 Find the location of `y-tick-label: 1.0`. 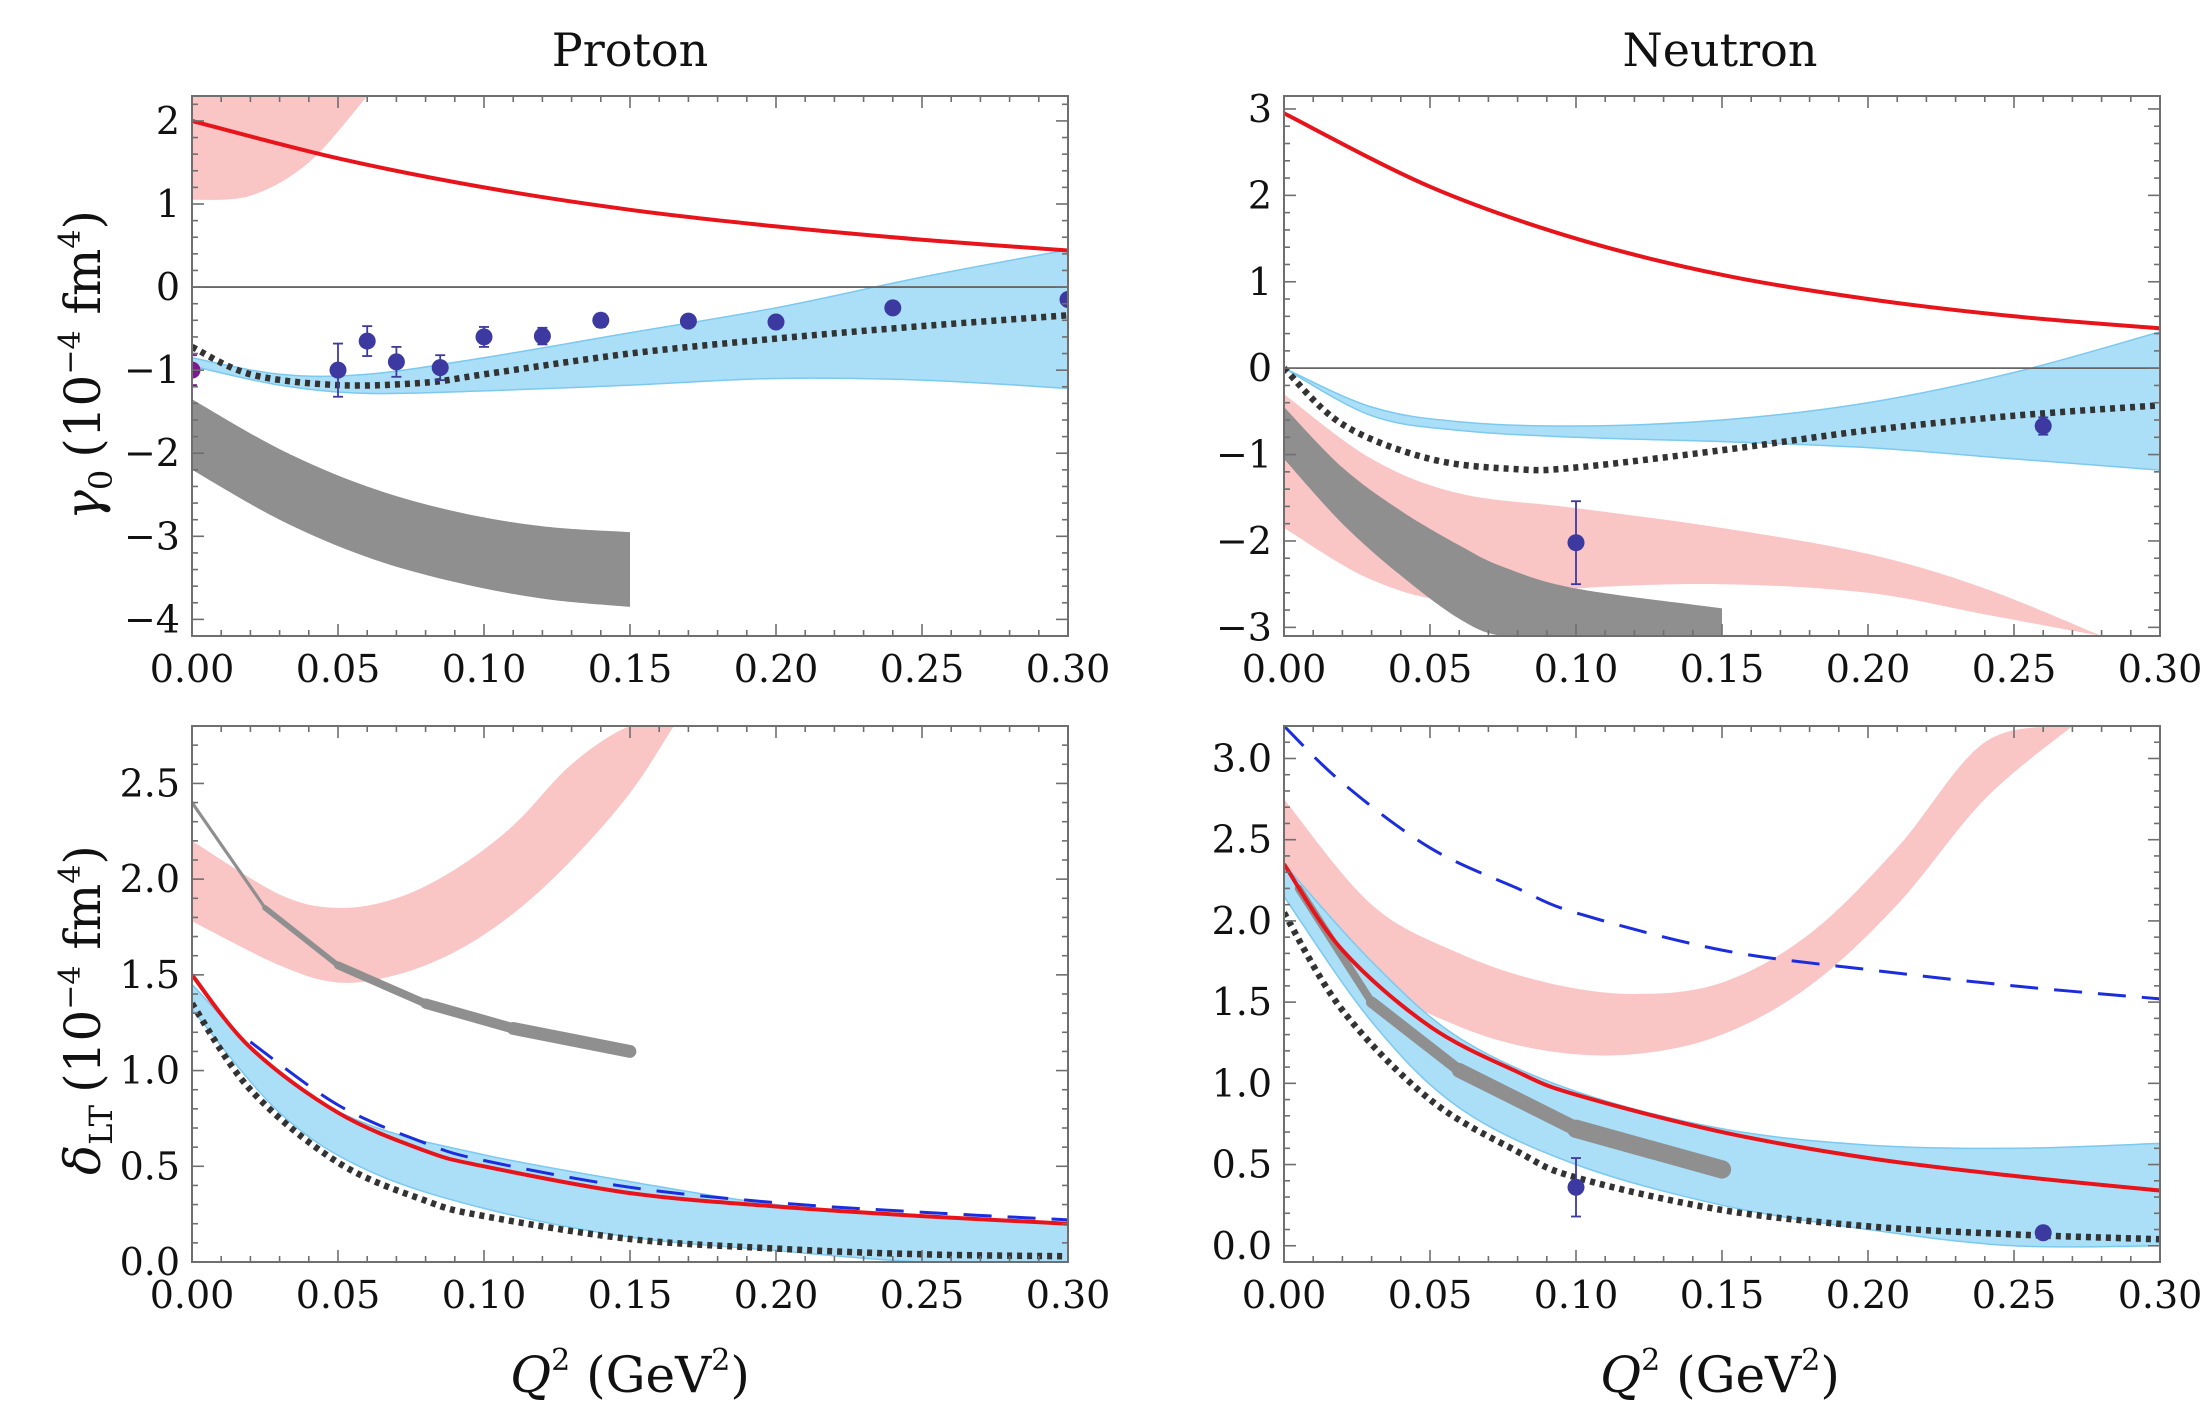

y-tick-label: 1.0 is located at coordinates (150, 1071).